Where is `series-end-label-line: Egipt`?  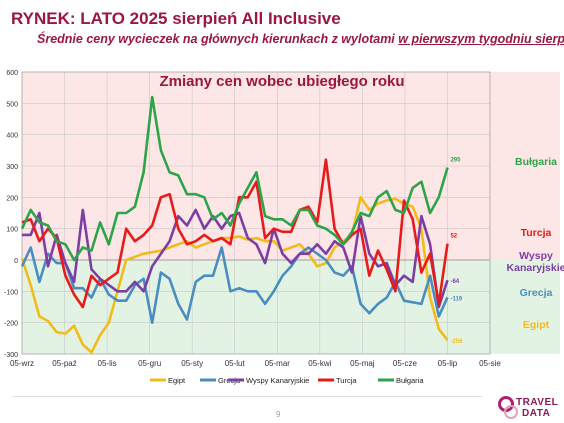 series-end-label-line: Egipt is located at coordinates (536, 325).